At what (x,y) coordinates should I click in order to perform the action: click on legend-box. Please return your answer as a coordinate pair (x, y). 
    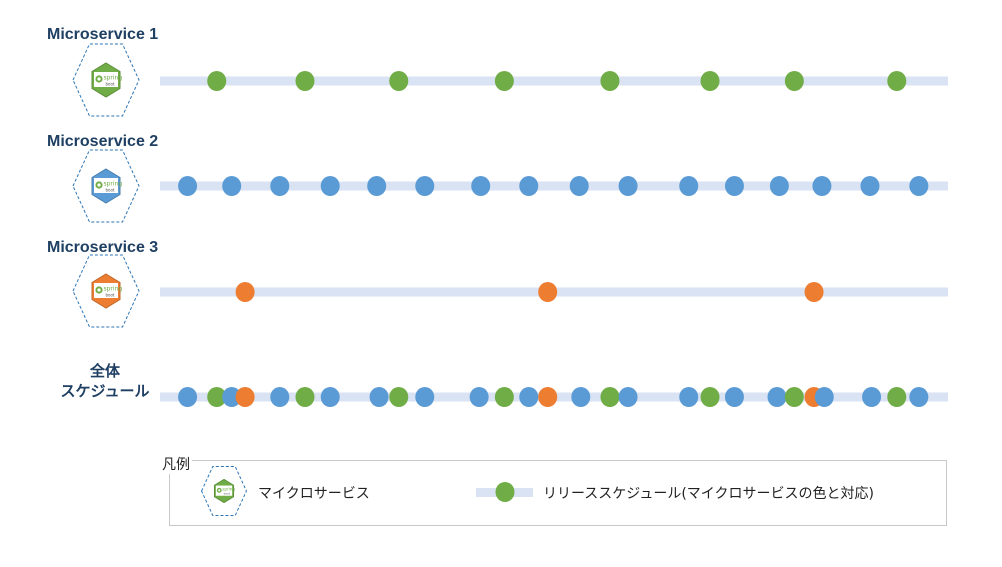
    Looking at the image, I should click on (558, 493).